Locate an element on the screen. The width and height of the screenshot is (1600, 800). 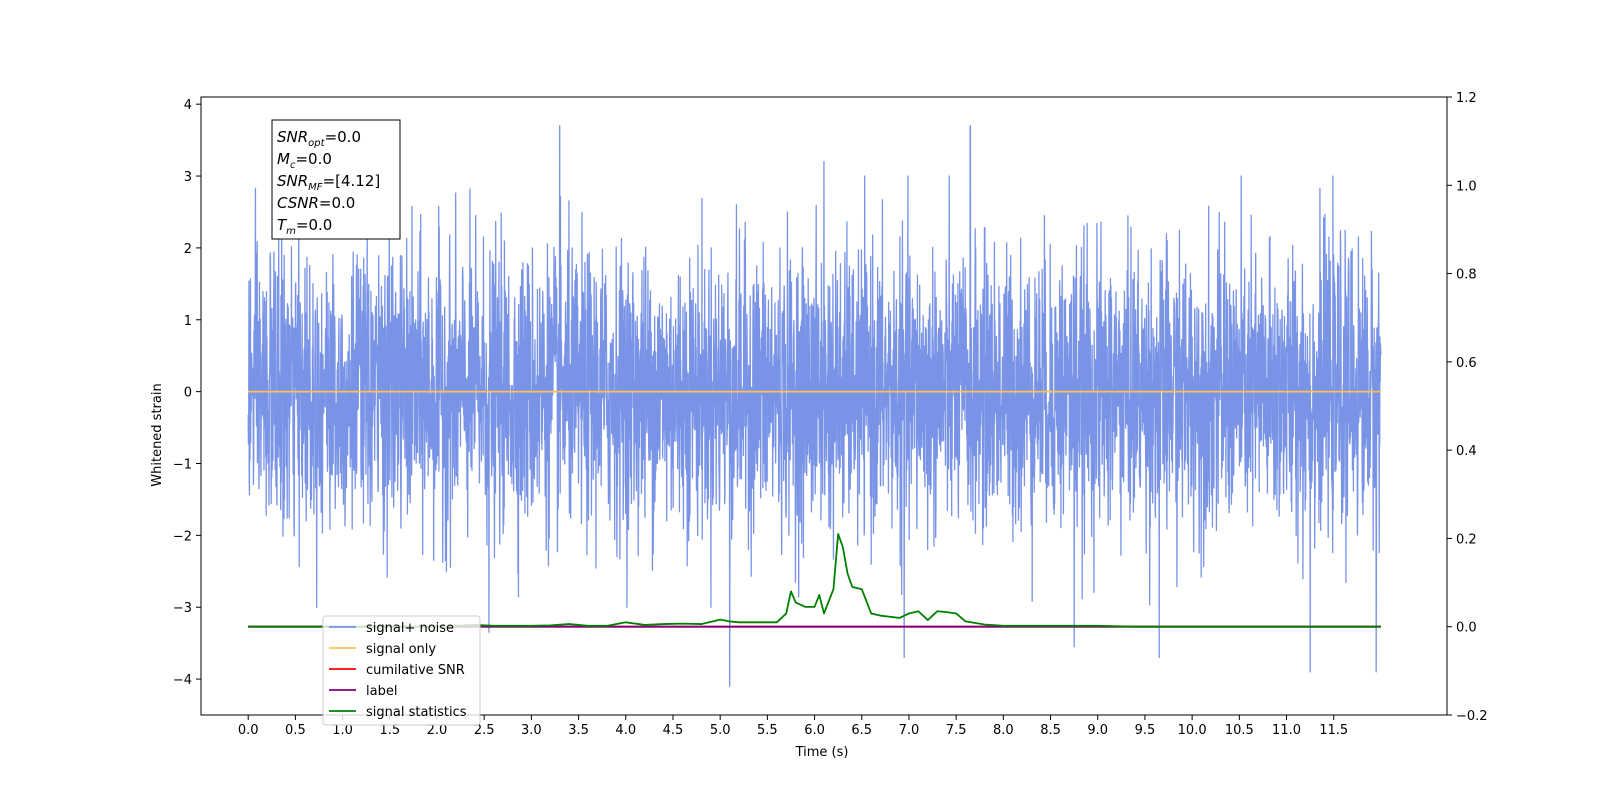
x-tick-label: 4.0 is located at coordinates (625, 730).